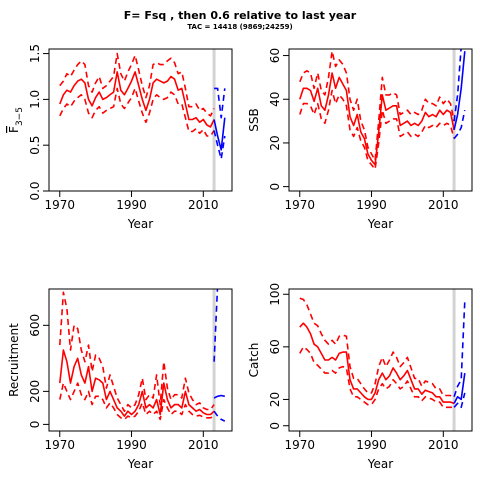  I want to click on y-tick-label: 1.0, so click(35, 99).